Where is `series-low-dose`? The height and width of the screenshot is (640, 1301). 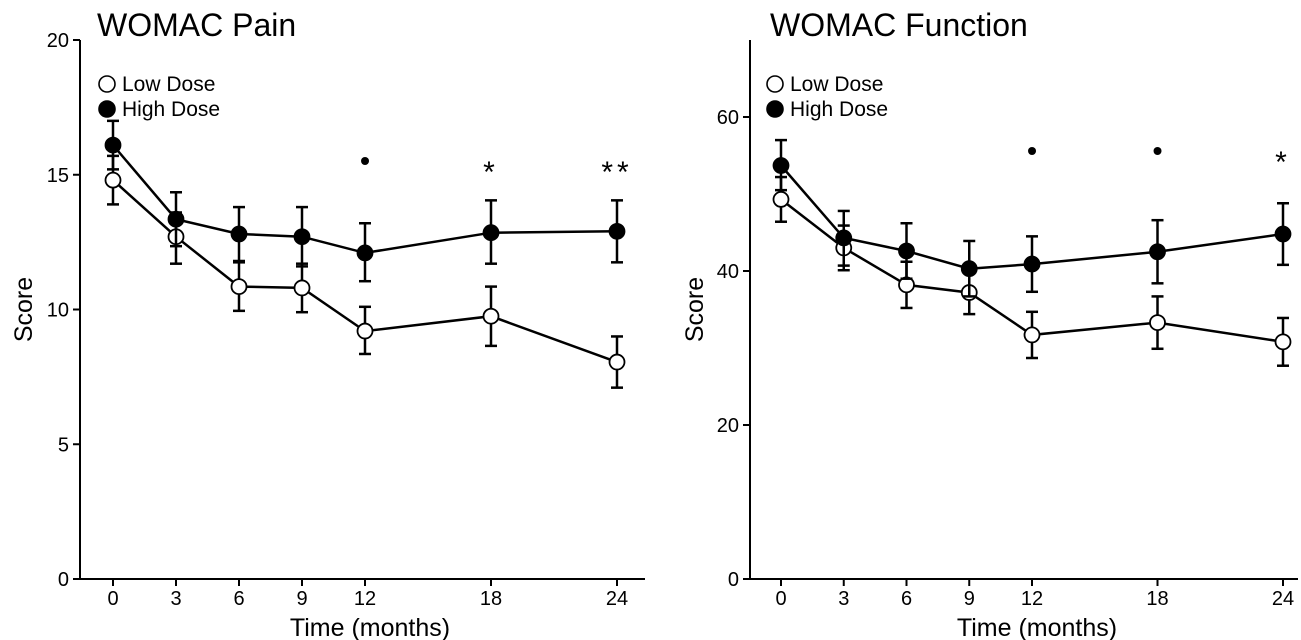 series-low-dose is located at coordinates (365, 271).